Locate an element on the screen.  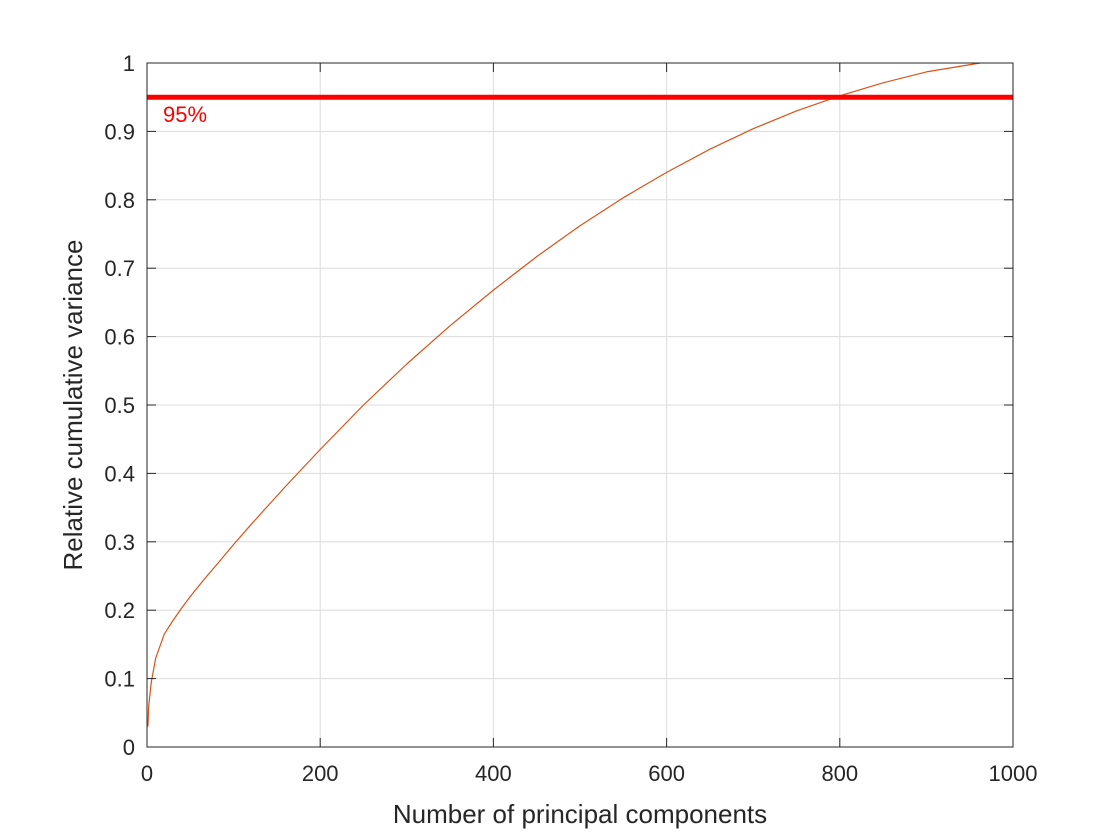
x-tick-label: 600 is located at coordinates (666, 773).